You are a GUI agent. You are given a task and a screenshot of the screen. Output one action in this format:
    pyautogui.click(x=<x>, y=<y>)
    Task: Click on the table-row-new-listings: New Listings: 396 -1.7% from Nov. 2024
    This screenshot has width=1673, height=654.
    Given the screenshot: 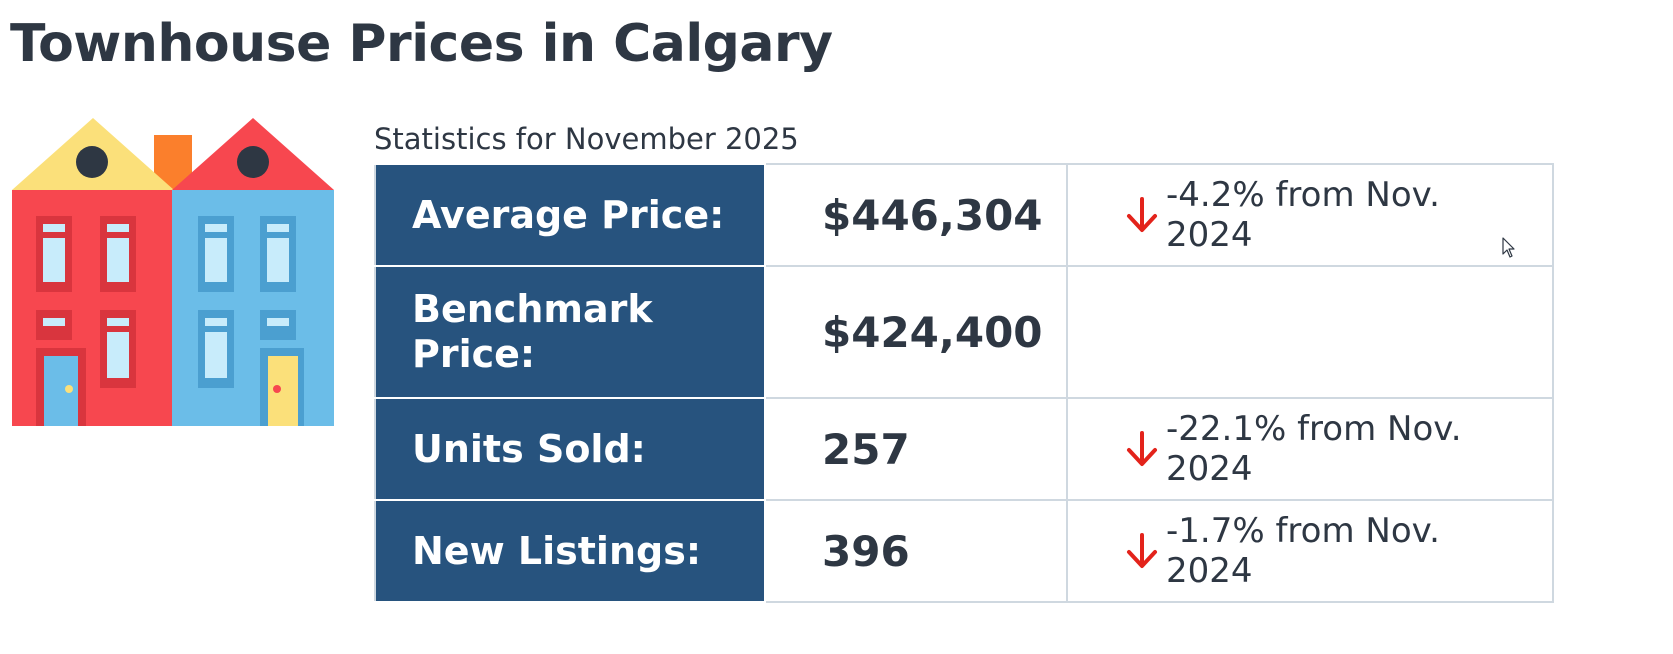 What is the action you would take?
    pyautogui.click(x=964, y=551)
    